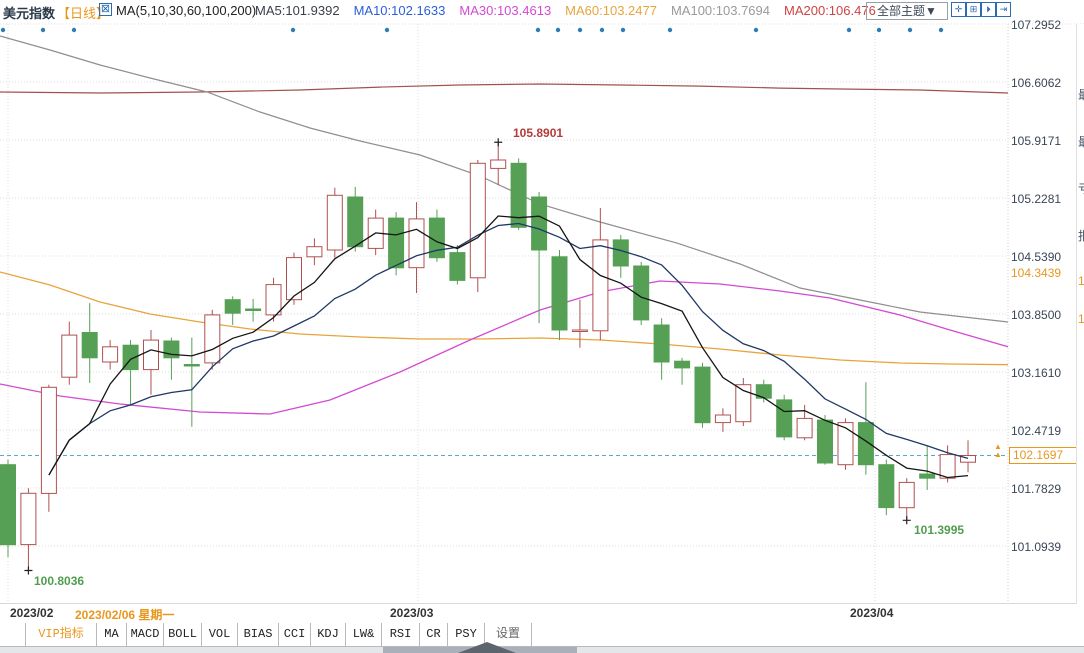 The image size is (1084, 653). Describe the element at coordinates (364, 634) in the screenshot. I see `tab-lw: LW&` at that location.